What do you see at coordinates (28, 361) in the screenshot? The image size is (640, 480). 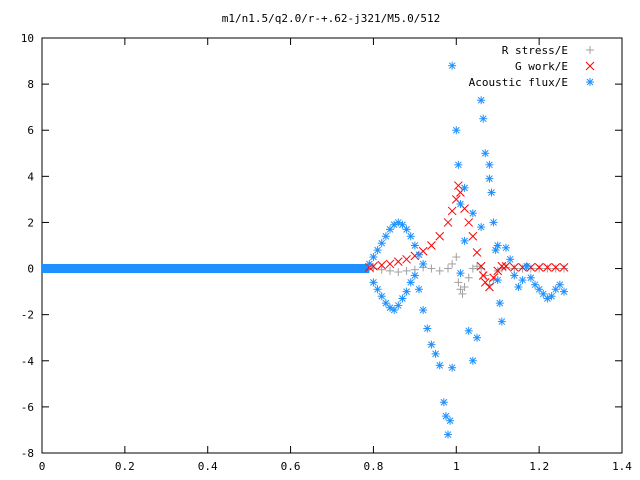 I see `y-tick-label: -4` at bounding box center [28, 361].